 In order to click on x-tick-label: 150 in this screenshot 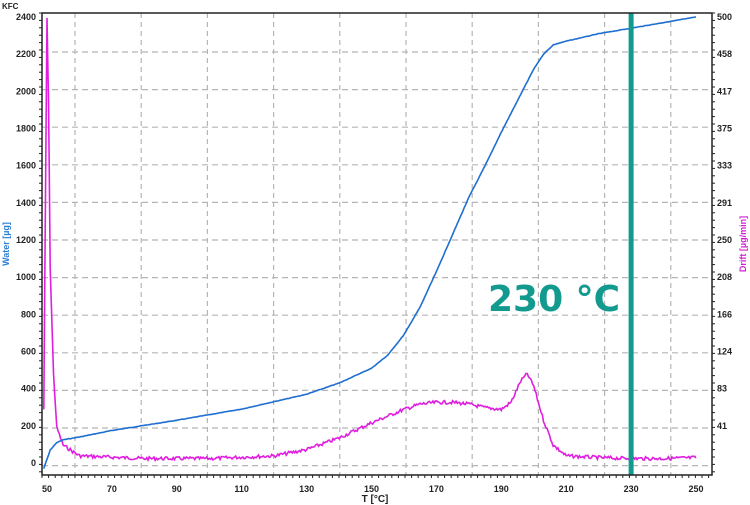, I will do `click(371, 489)`.